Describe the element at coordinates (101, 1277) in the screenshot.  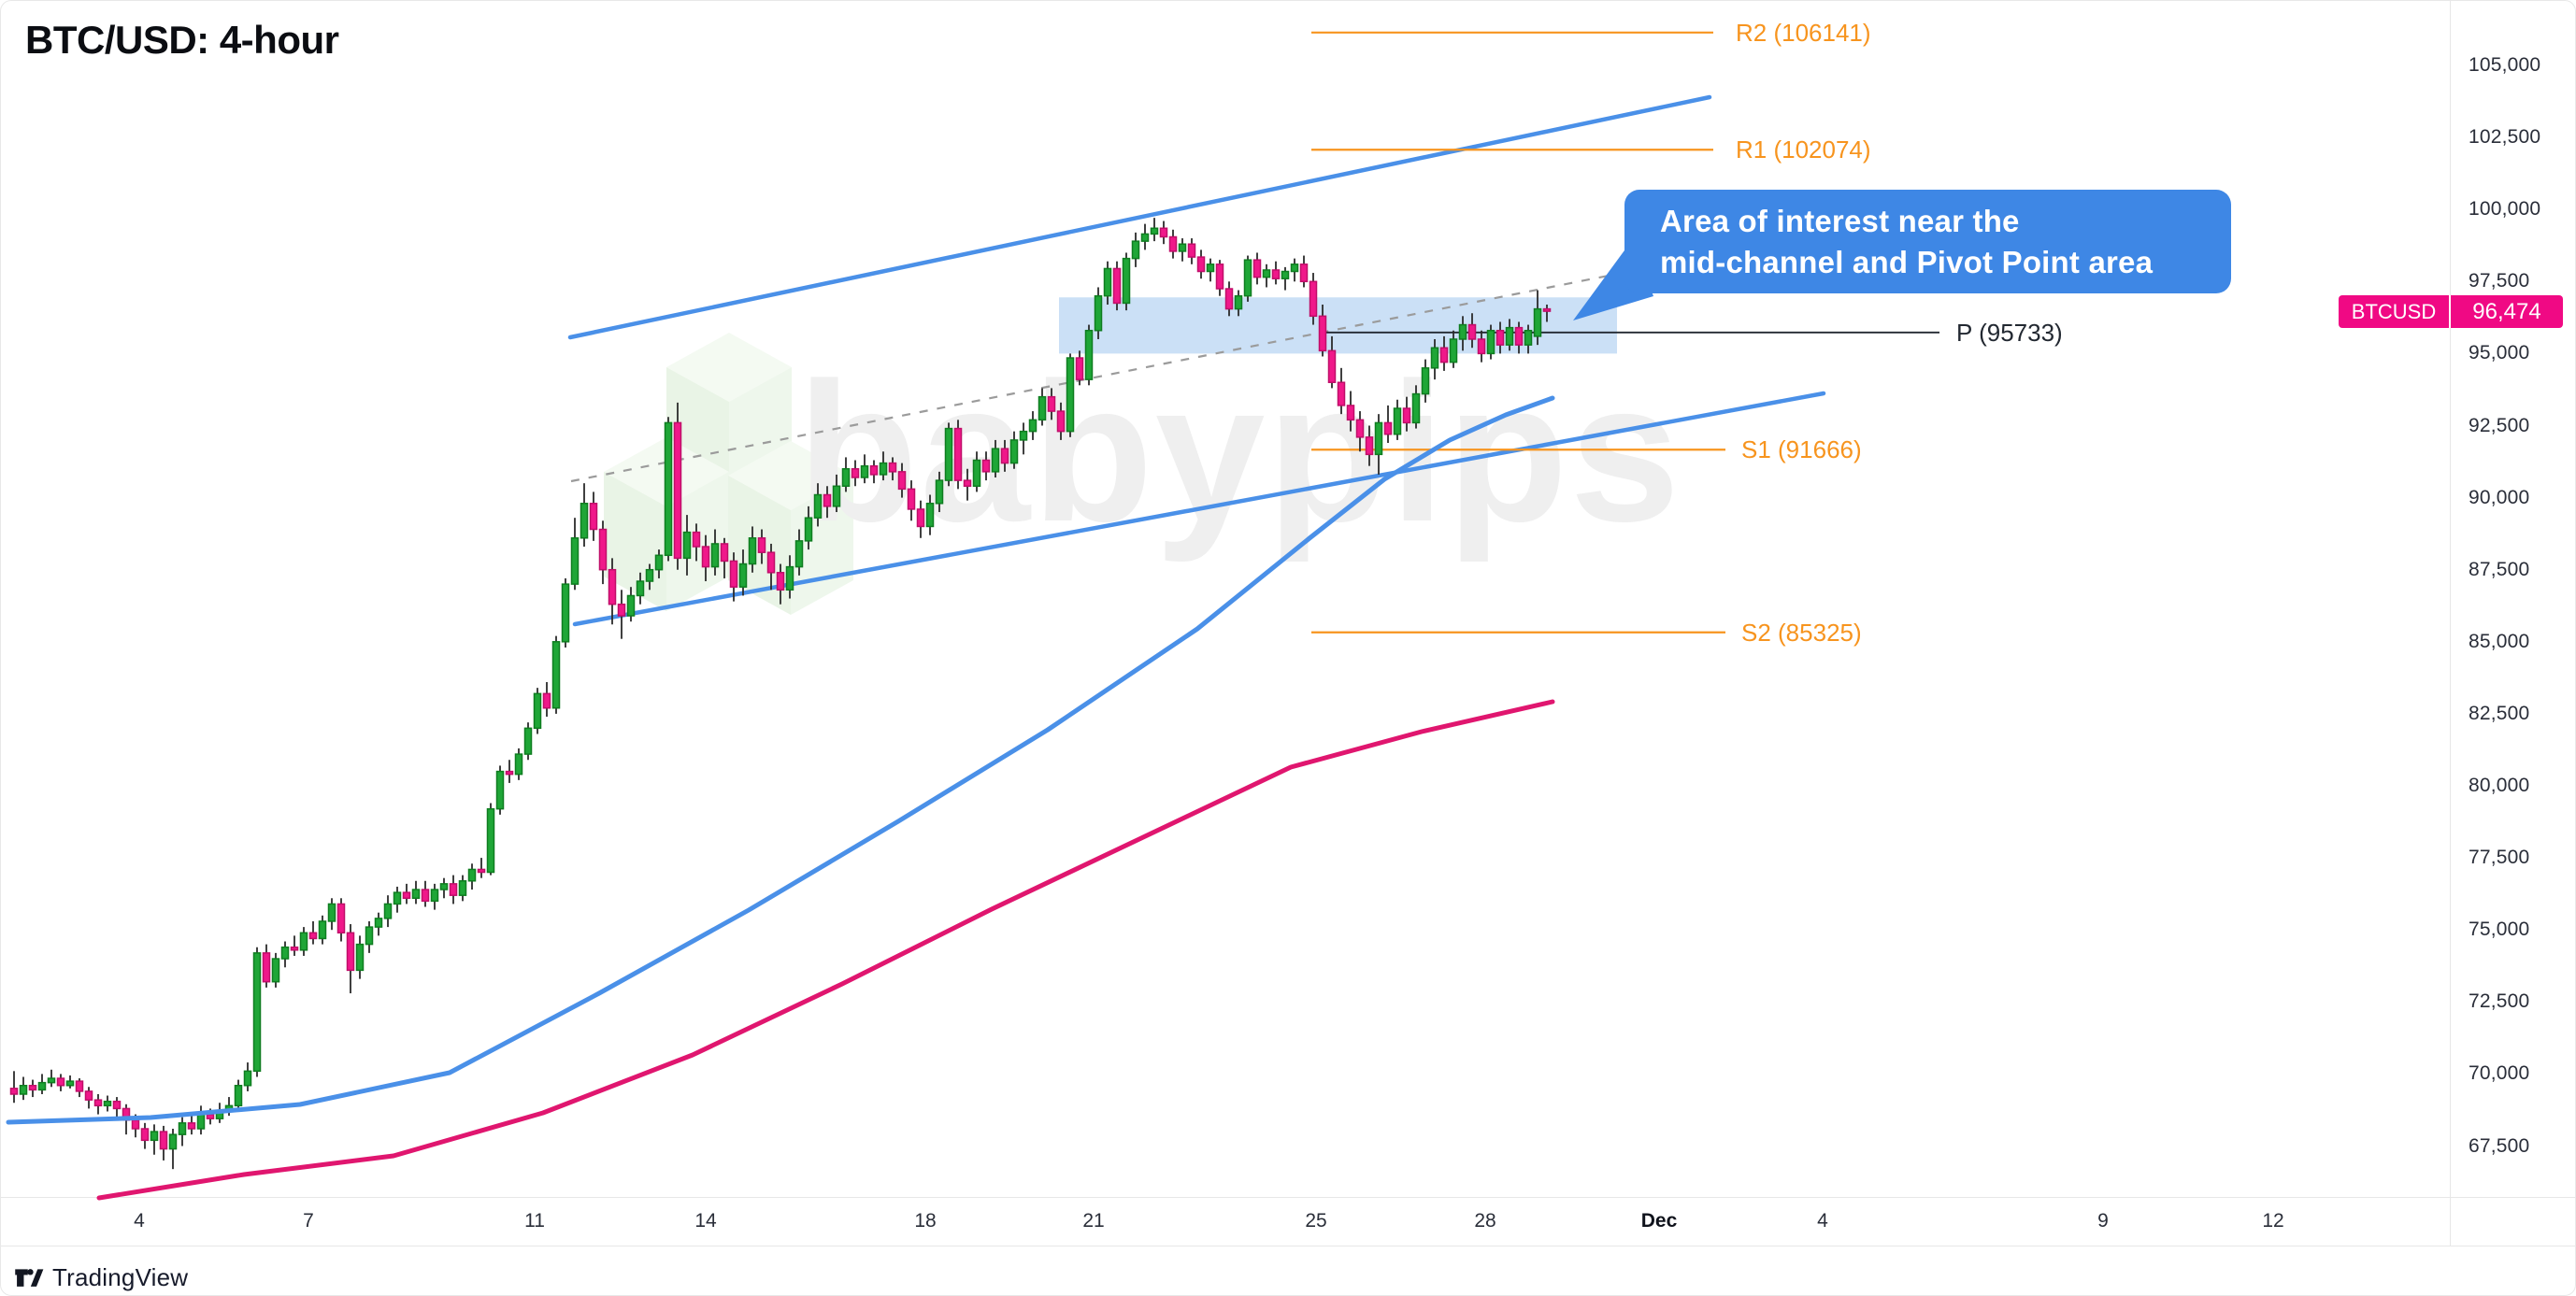
I see `tradingview-attribution: TradingView` at that location.